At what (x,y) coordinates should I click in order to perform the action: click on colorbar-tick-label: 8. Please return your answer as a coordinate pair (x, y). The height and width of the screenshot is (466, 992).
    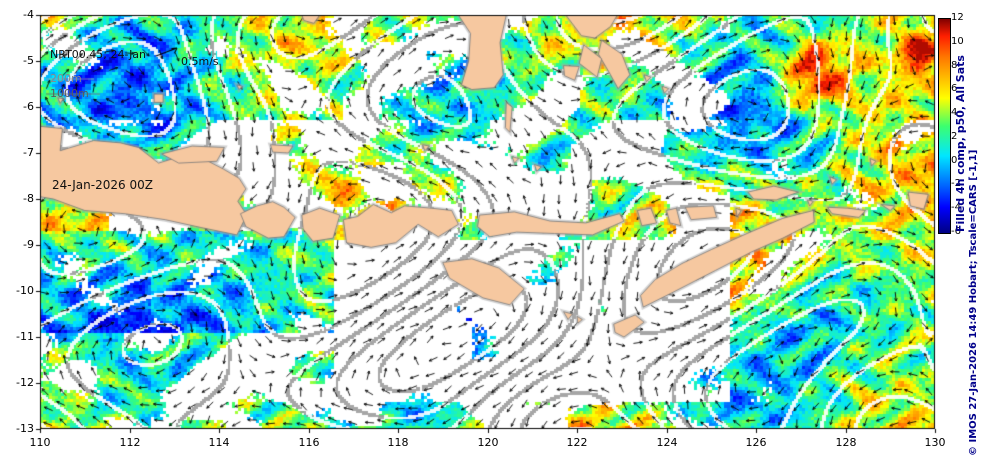
    Looking at the image, I should click on (954, 65).